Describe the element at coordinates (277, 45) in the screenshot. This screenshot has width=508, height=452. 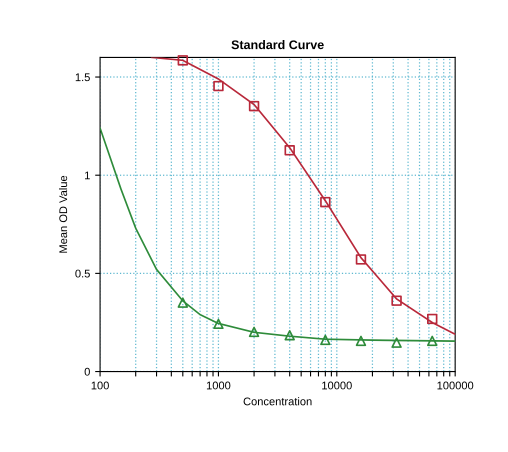
I see `chart-title: Standard Curve` at that location.